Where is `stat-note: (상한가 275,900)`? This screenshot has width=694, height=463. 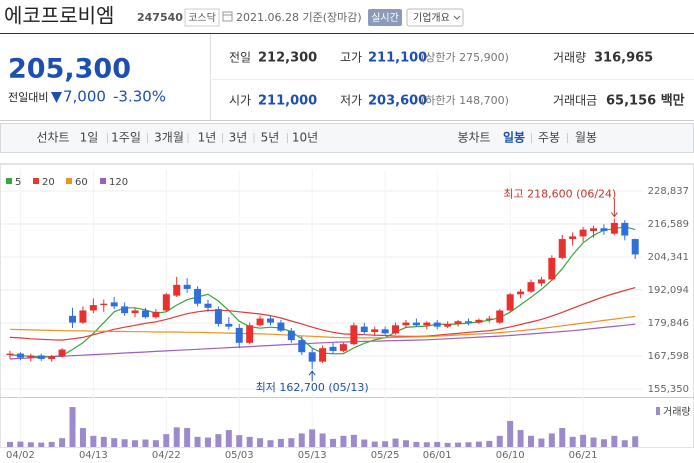 stat-note: (상한가 275,900) is located at coordinates (465, 57).